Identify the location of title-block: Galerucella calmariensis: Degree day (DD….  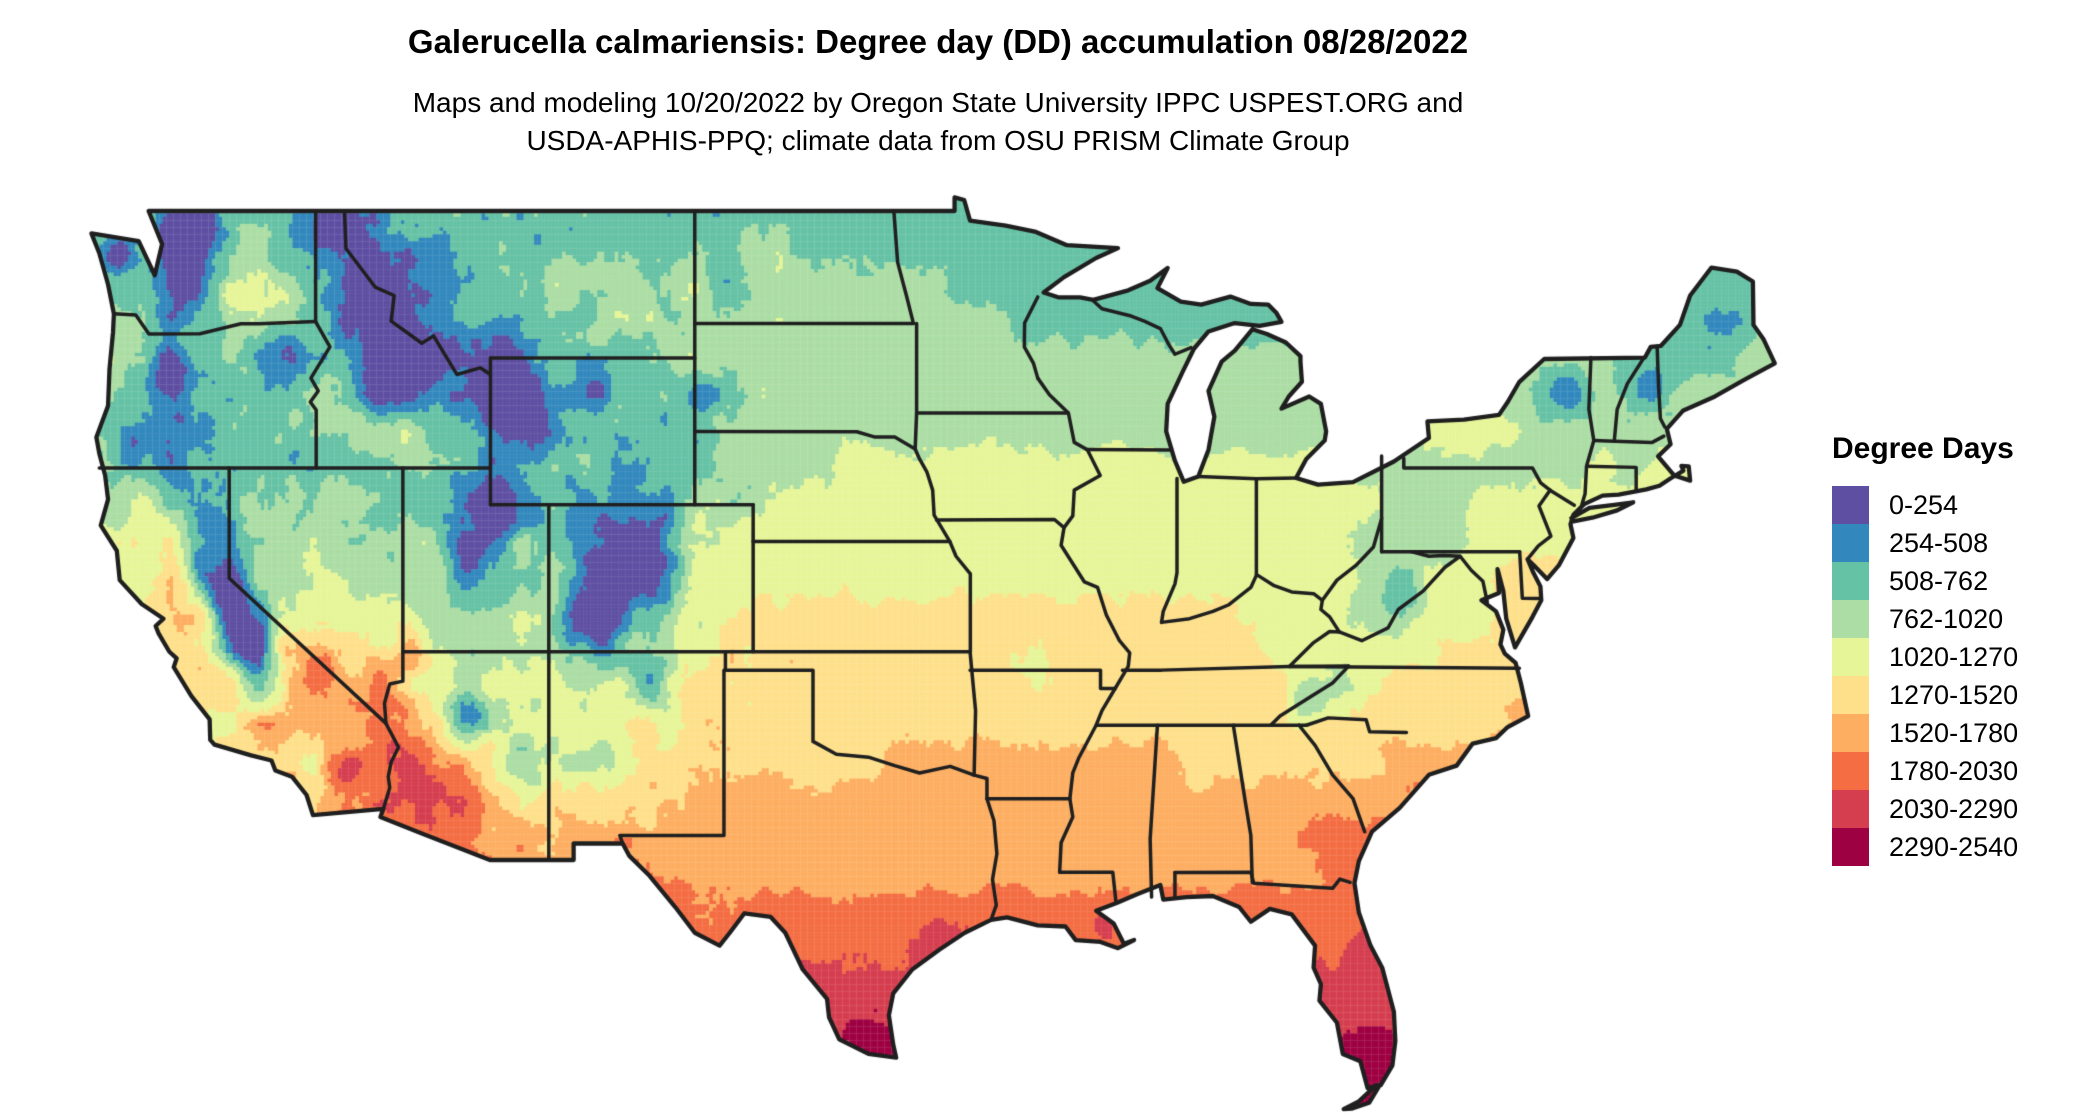
(938, 91).